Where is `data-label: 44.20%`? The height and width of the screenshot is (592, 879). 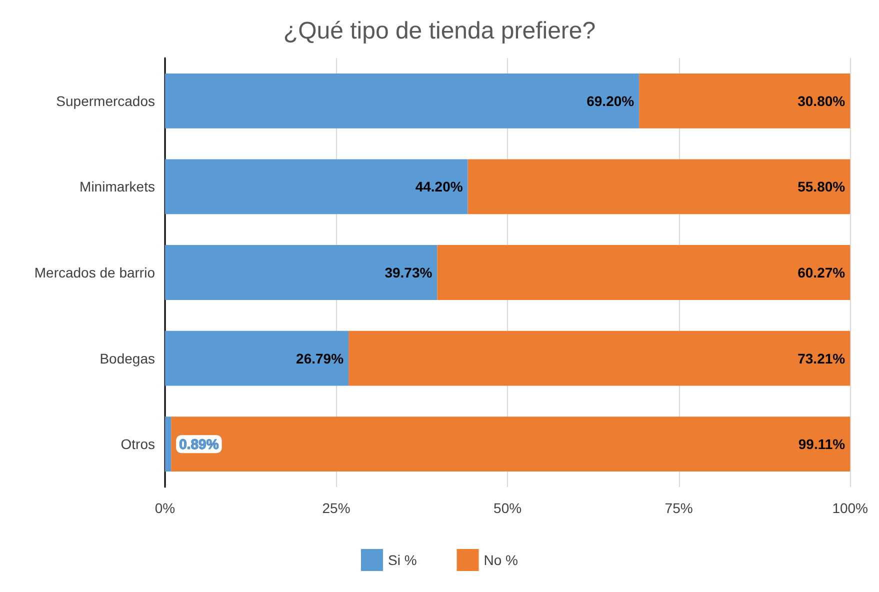
data-label: 44.20% is located at coordinates (439, 186).